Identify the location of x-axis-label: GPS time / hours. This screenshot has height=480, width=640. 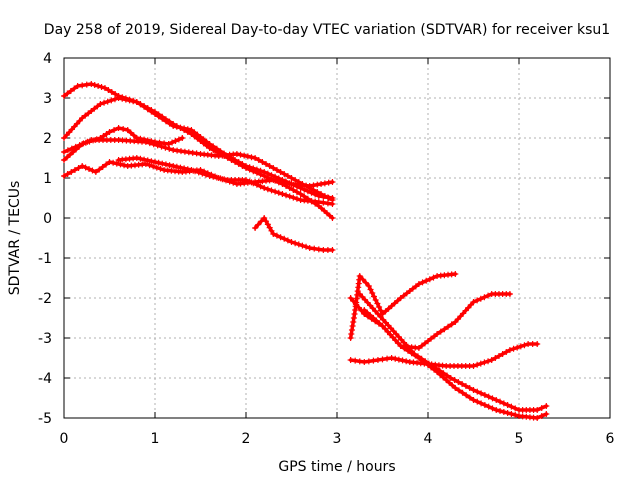
(336, 467).